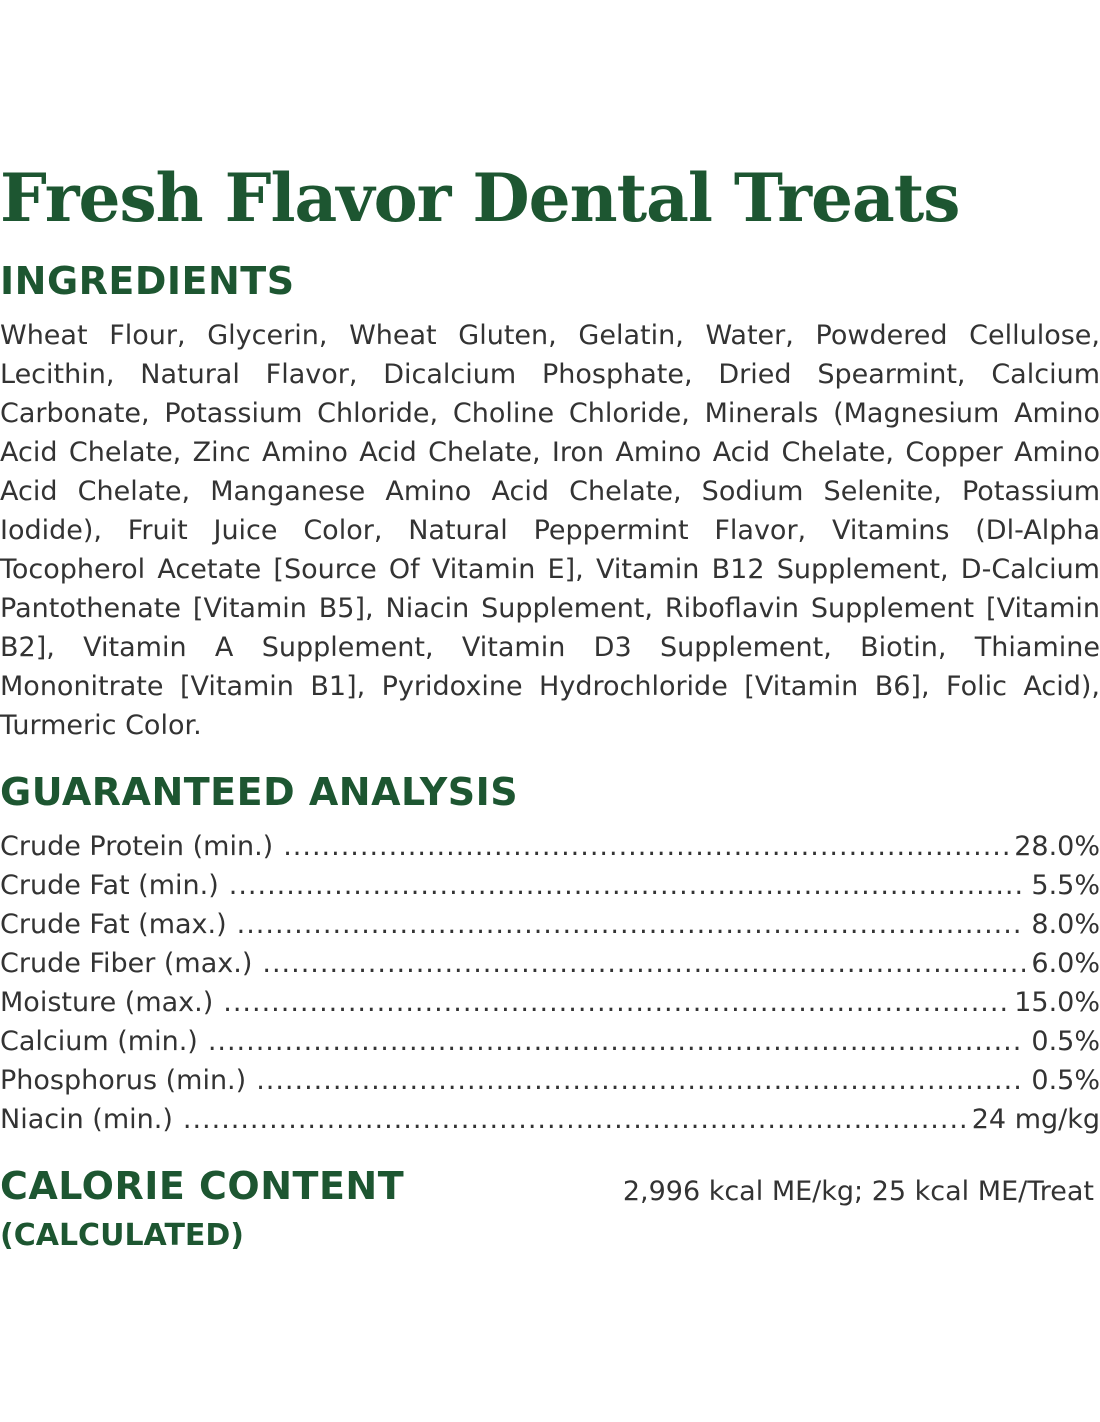  What do you see at coordinates (1035, 1119) in the screenshot?
I see `analysis-row-value: 24 mg/kg` at bounding box center [1035, 1119].